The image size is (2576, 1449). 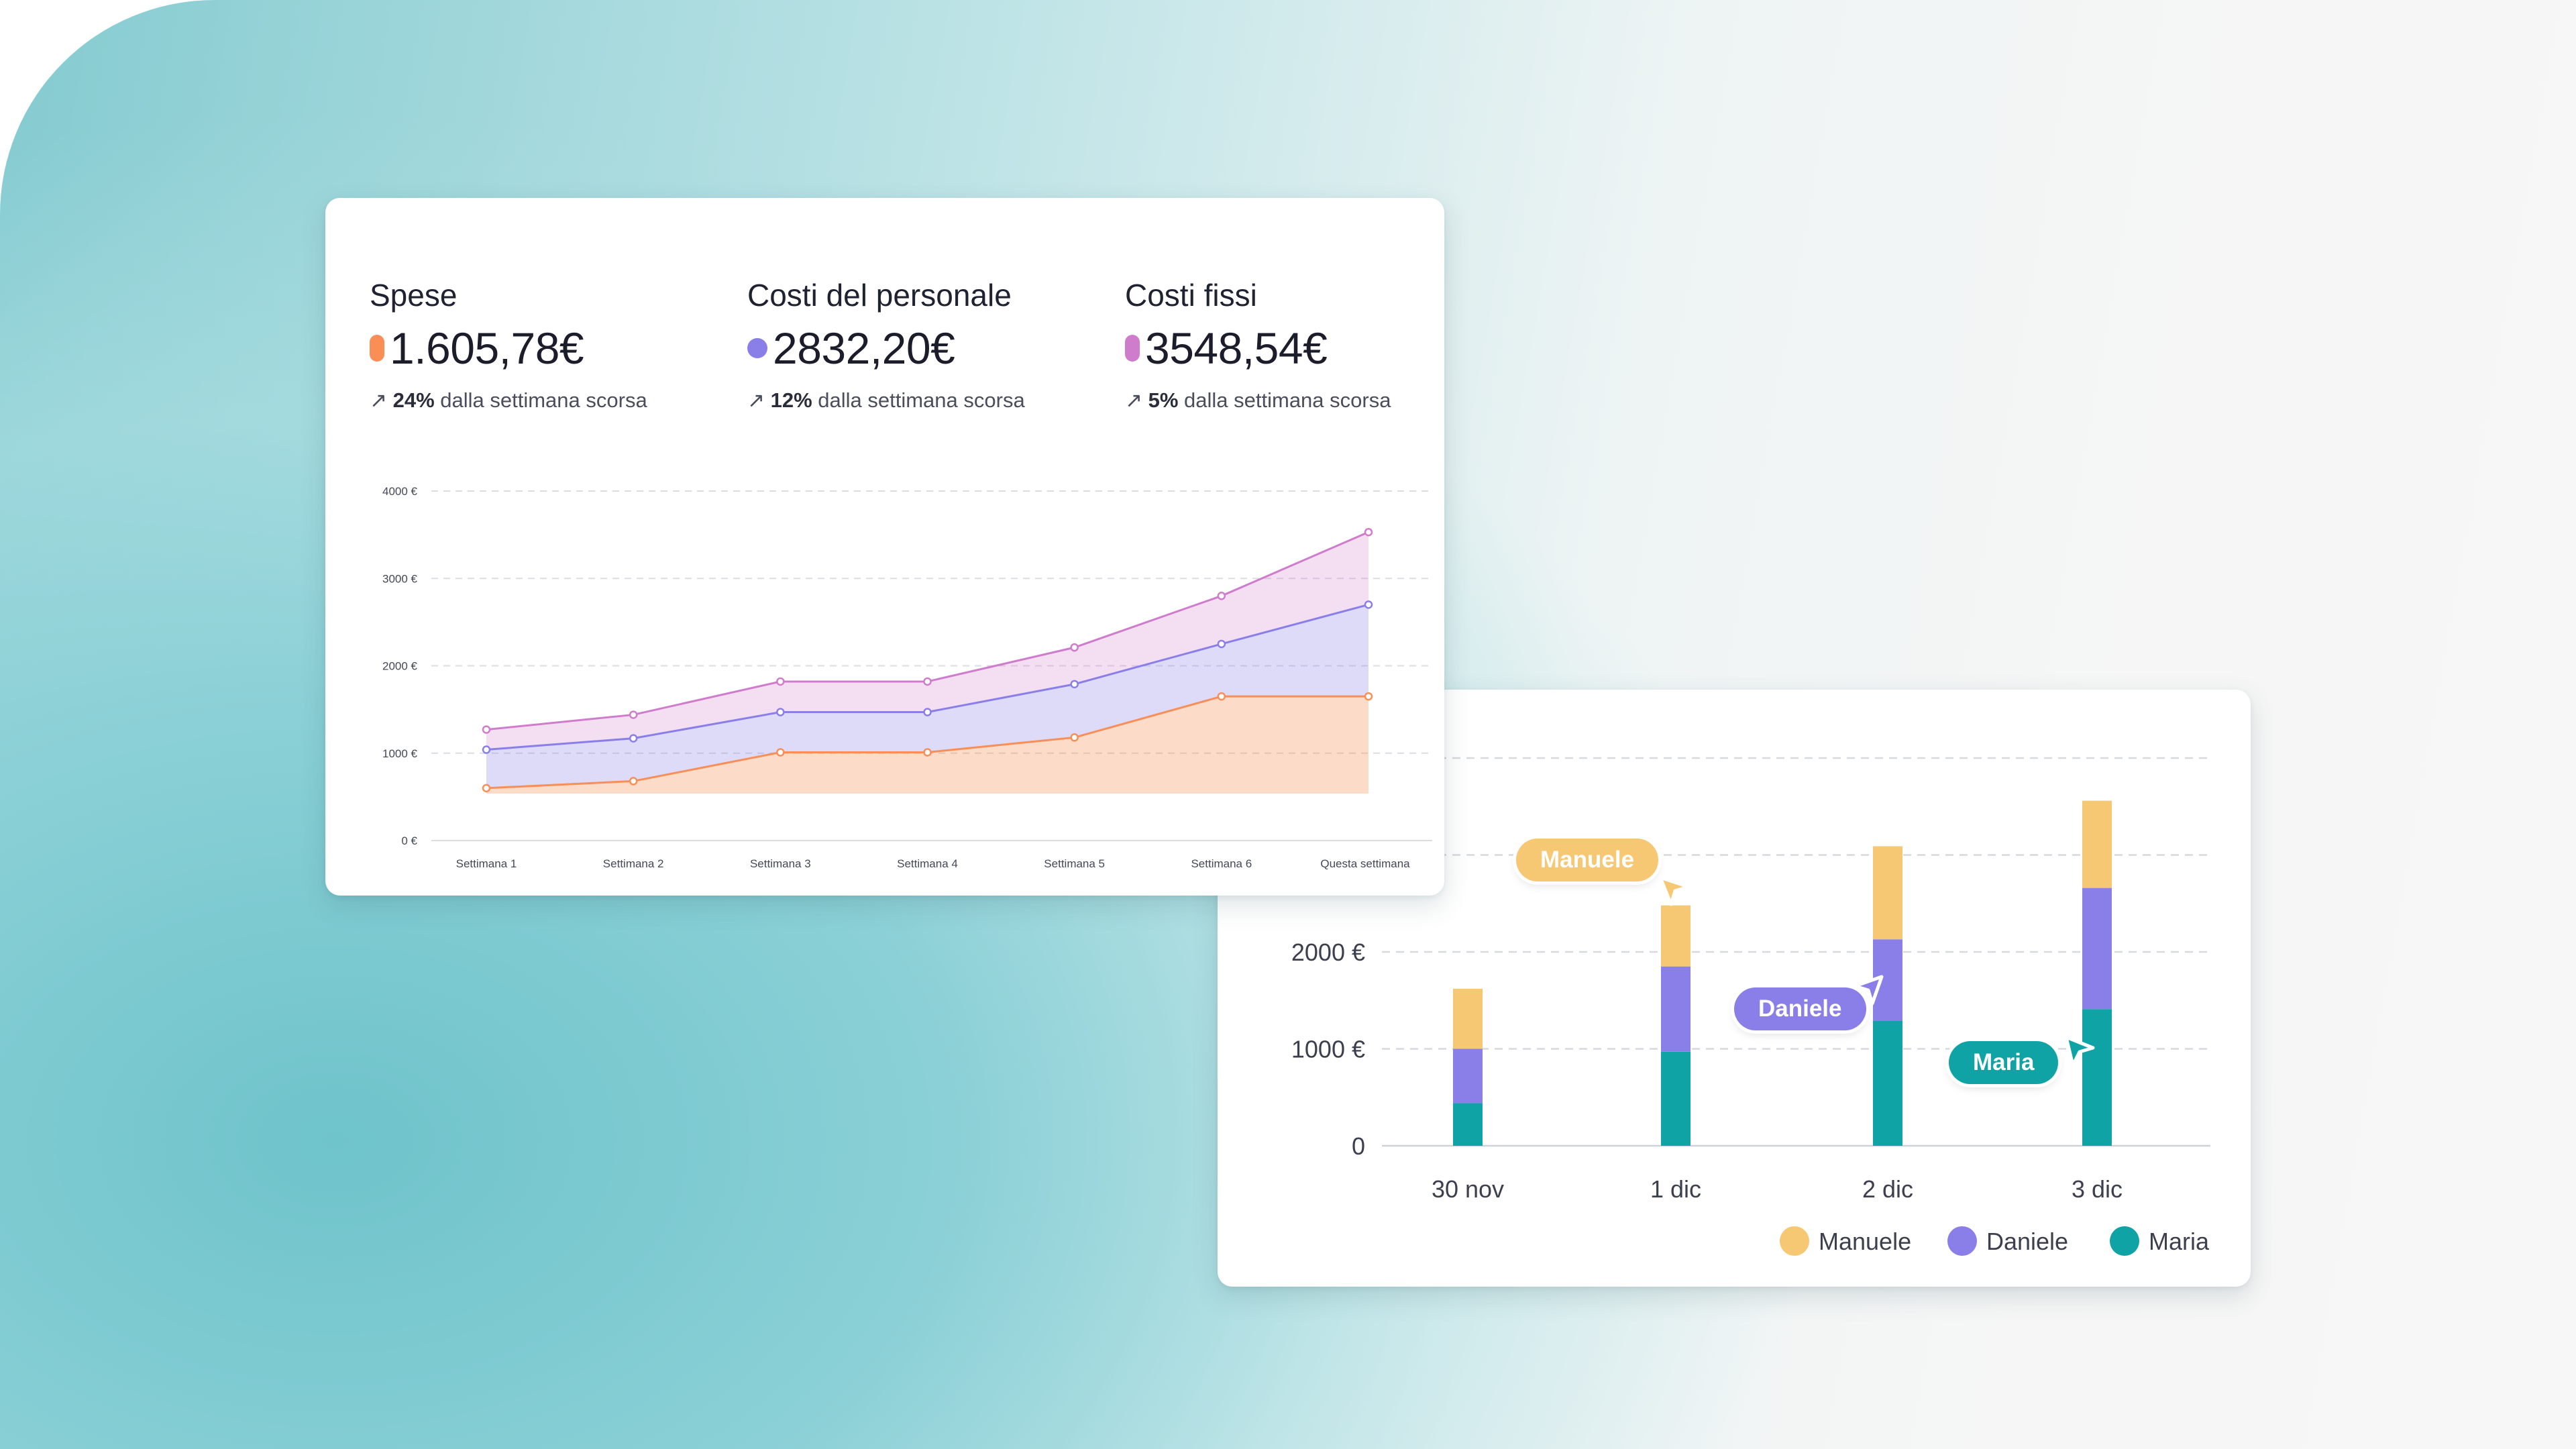 What do you see at coordinates (1674, 890) in the screenshot?
I see `cursor-manuele-icon` at bounding box center [1674, 890].